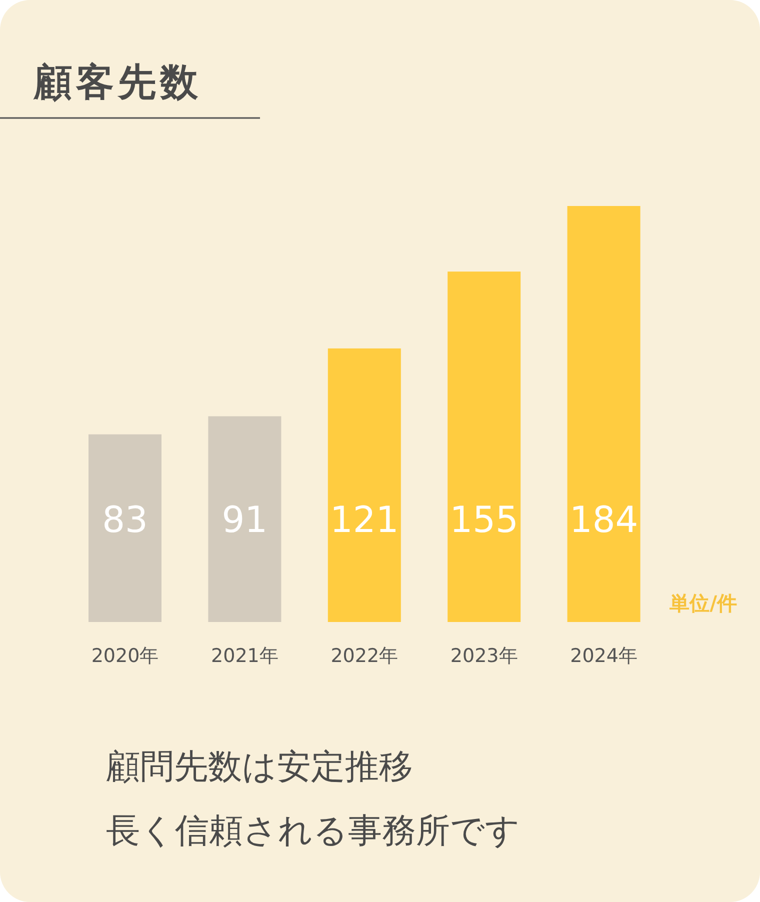 This screenshot has width=760, height=902. I want to click on data-label: 155, so click(484, 520).